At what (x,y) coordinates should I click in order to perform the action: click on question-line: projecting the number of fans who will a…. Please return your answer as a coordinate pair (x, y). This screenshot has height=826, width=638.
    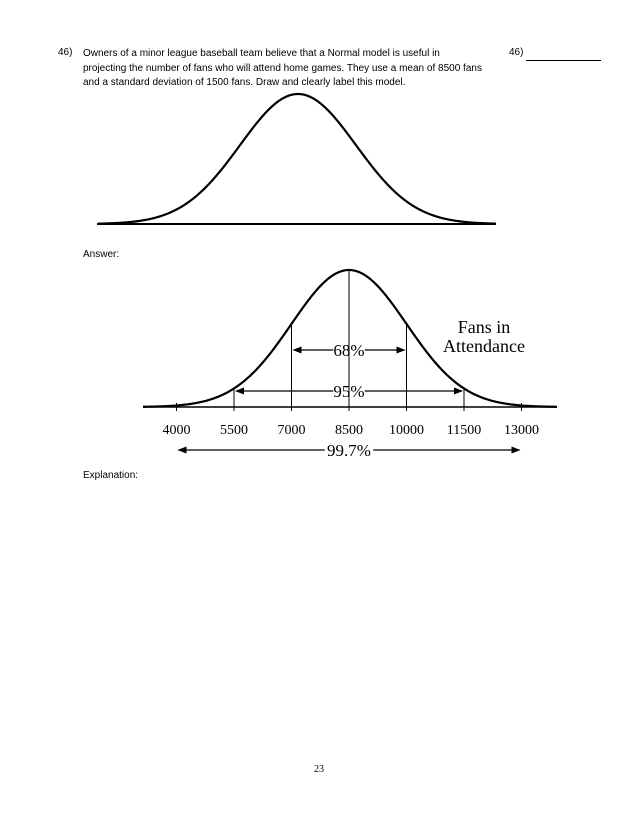
    Looking at the image, I should click on (282, 68).